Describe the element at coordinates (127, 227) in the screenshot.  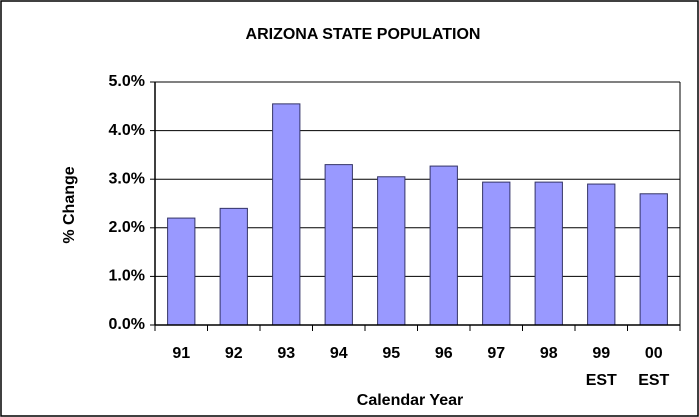
I see `y-tick-label: 2.0%` at that location.